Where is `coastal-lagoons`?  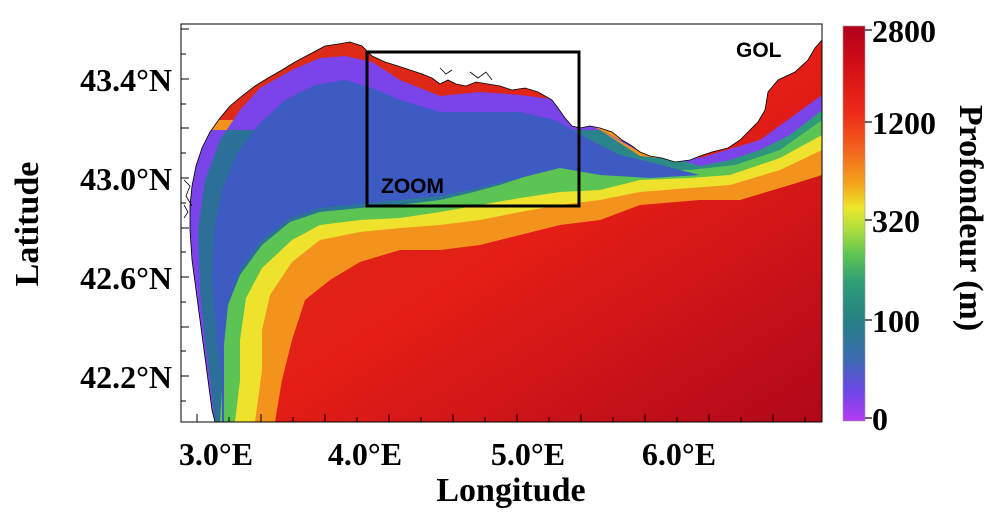 coastal-lagoons is located at coordinates (338, 143).